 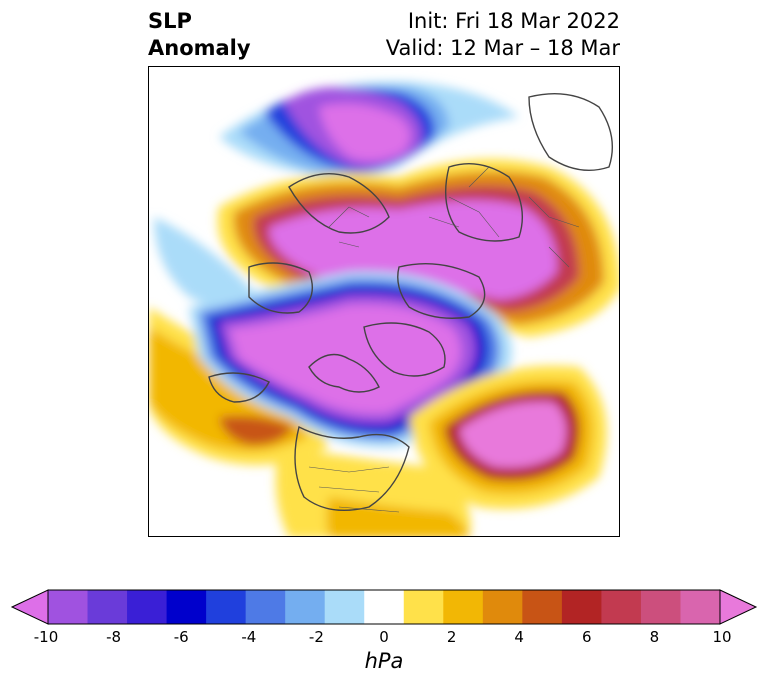 I want to click on colorbar-frame, so click(x=384, y=607).